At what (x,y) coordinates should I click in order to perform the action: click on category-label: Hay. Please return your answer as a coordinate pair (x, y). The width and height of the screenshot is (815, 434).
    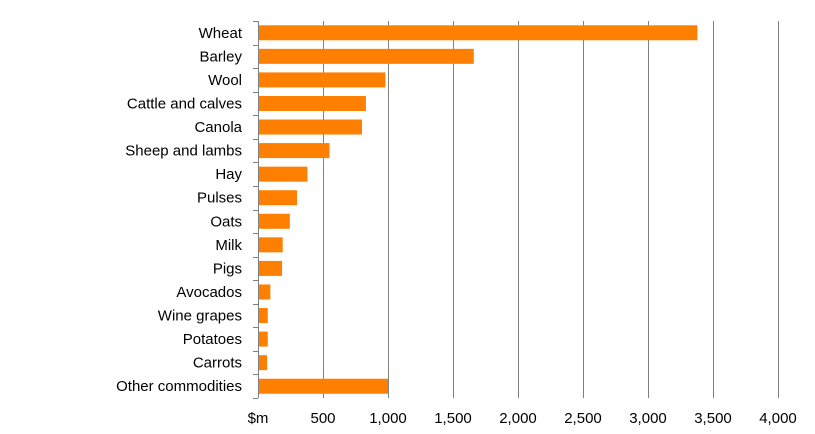
    Looking at the image, I should click on (228, 174).